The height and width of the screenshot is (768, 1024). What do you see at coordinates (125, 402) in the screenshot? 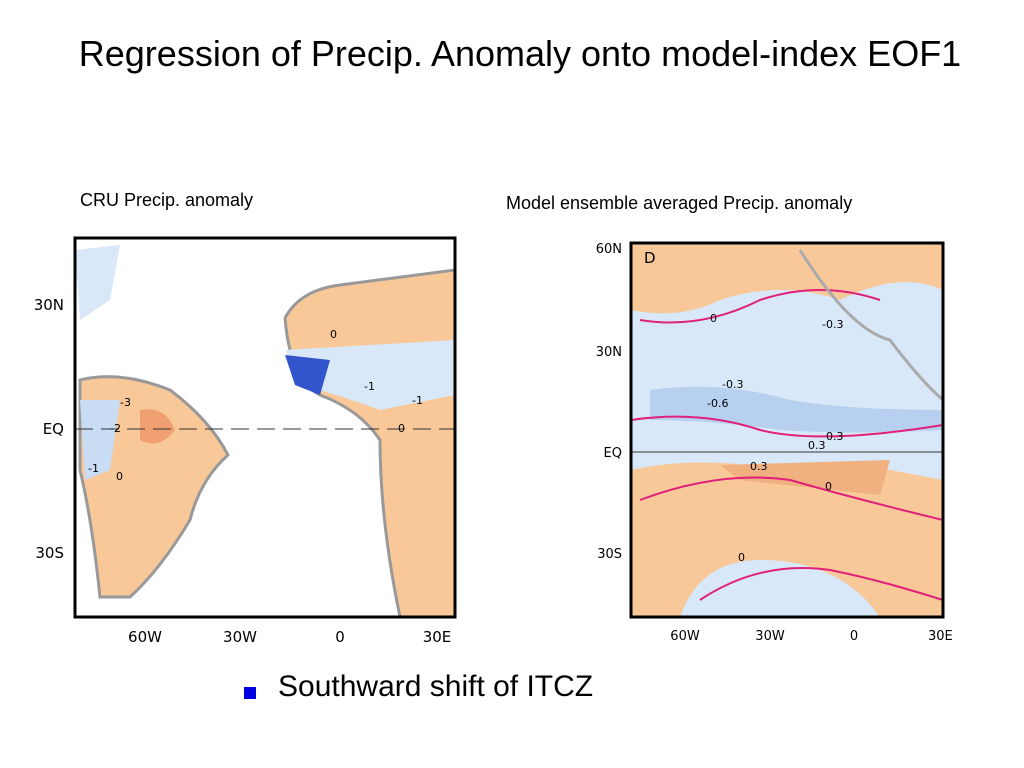
I see `contour-label: -3` at bounding box center [125, 402].